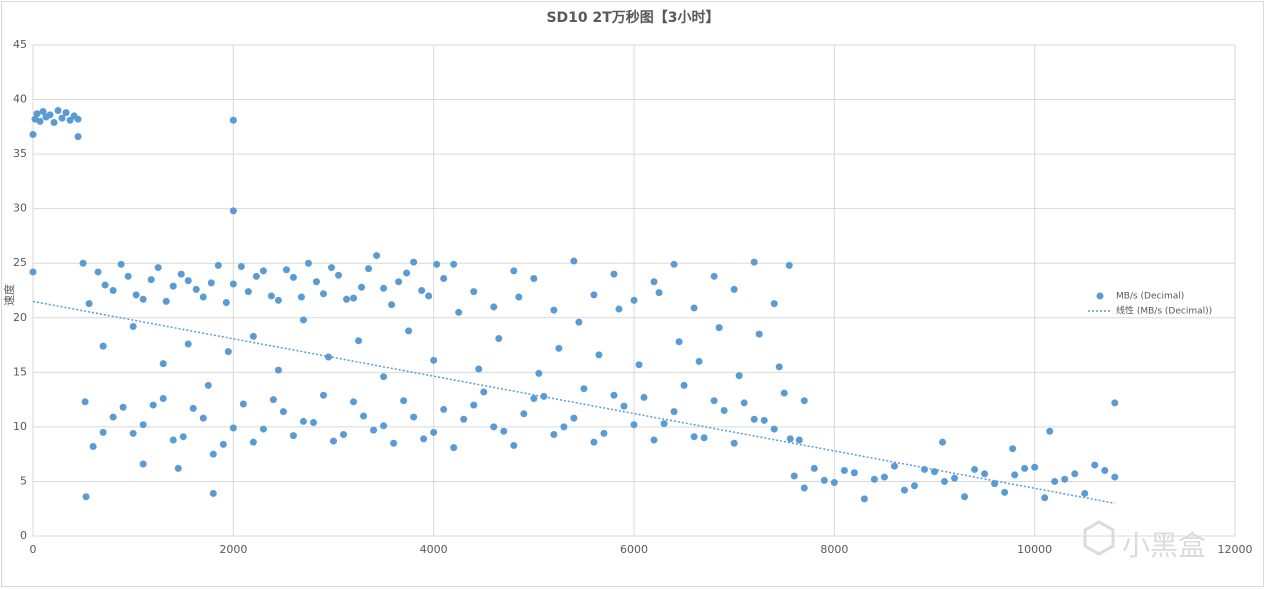 The height and width of the screenshot is (589, 1266). What do you see at coordinates (20, 426) in the screenshot?
I see `y-tick-label: 10` at bounding box center [20, 426].